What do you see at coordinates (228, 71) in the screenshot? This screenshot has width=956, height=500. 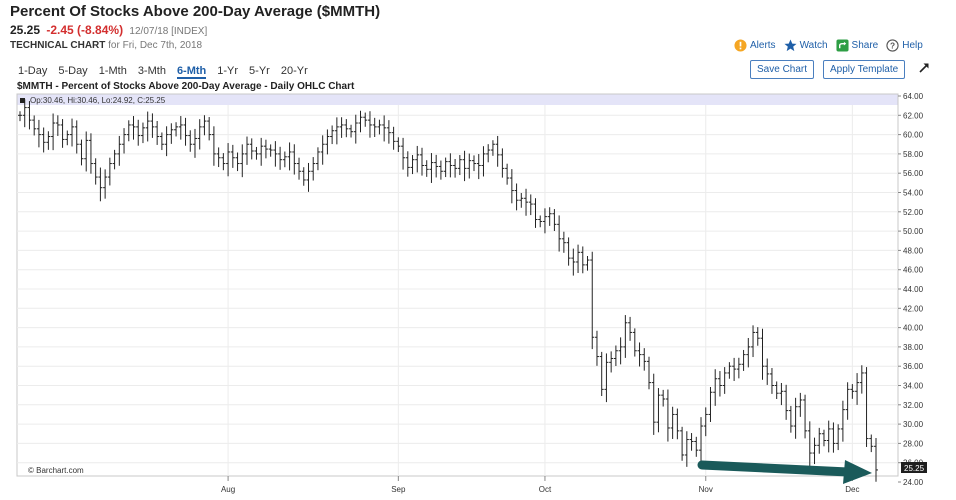 I see `tab-1-yr: 1-Yr` at bounding box center [228, 71].